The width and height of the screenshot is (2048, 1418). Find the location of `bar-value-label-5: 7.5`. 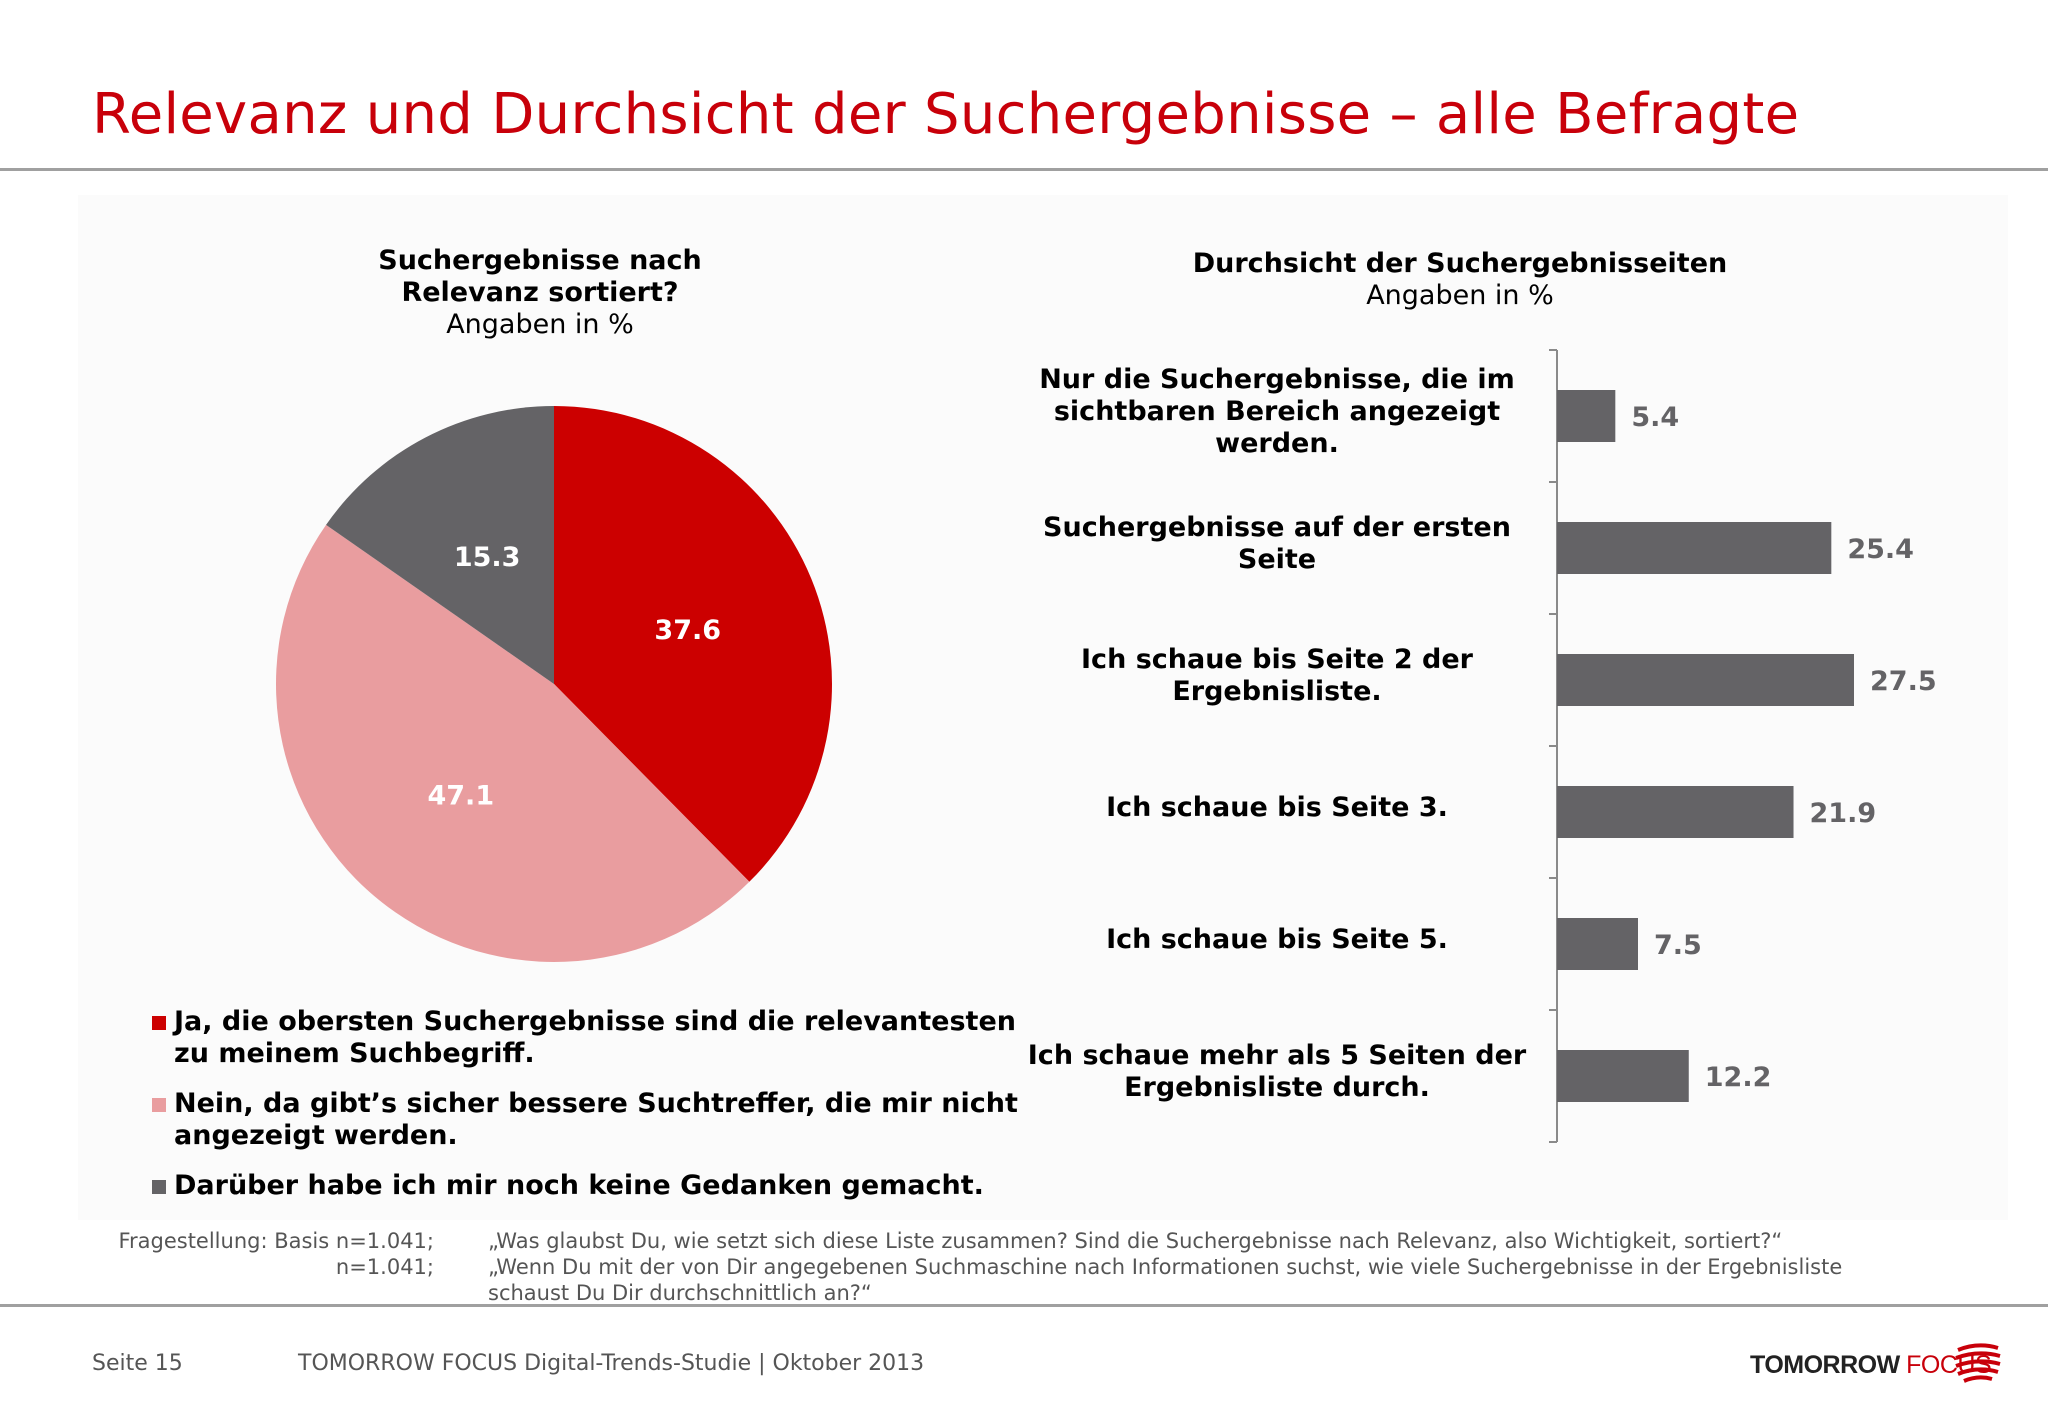

bar-value-label-5: 7.5 is located at coordinates (1678, 945).